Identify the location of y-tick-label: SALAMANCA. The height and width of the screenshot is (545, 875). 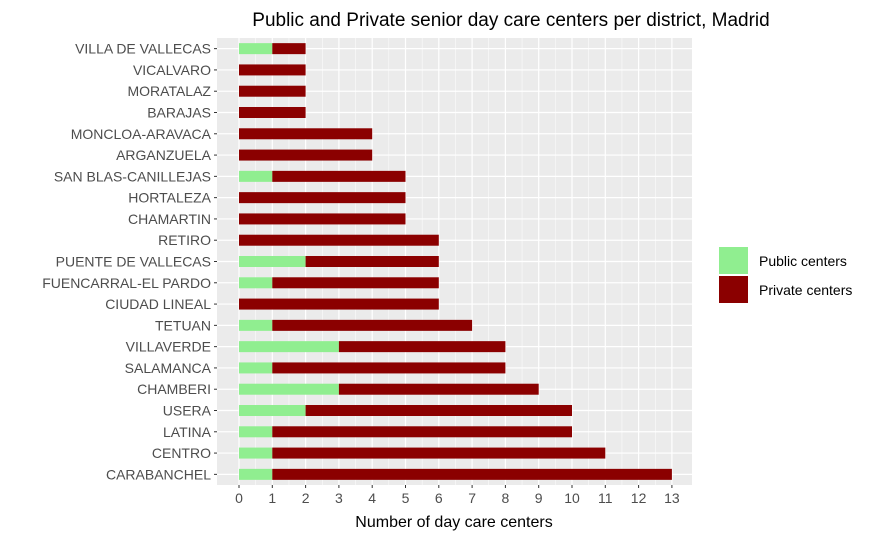
(168, 368).